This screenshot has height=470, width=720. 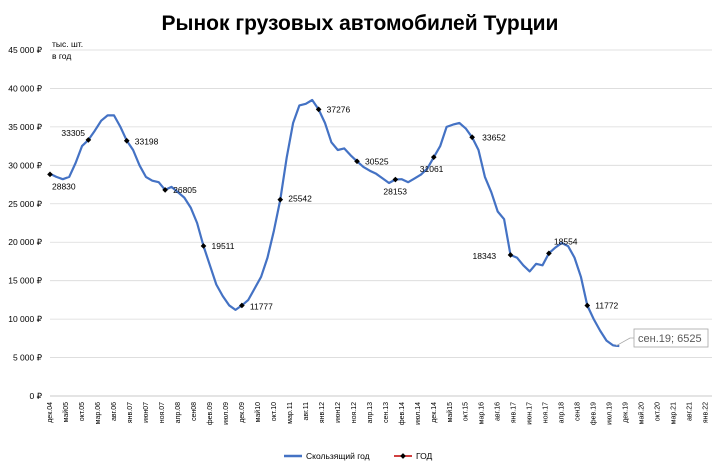 I want to click on y-tick-label: 0 ₽, so click(x=36, y=396).